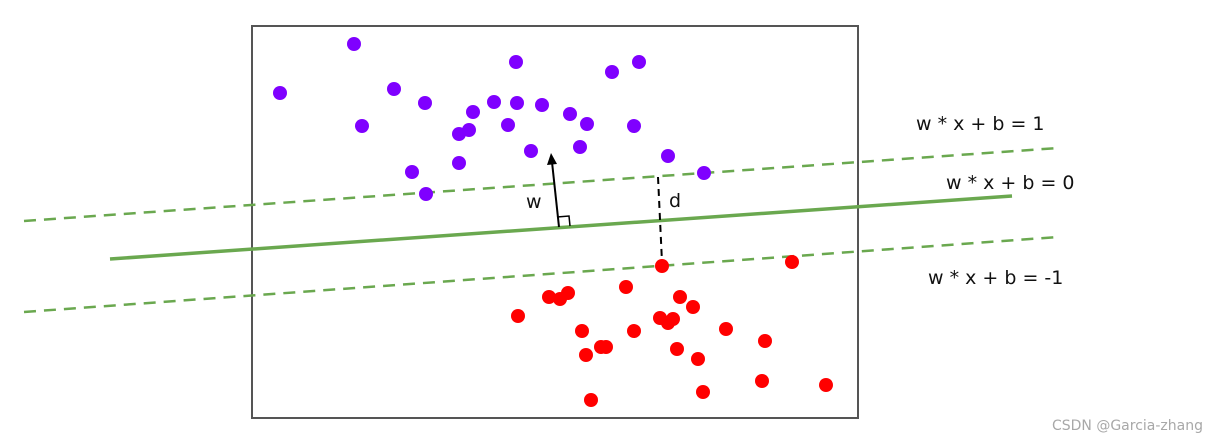 This screenshot has height=444, width=1219. Describe the element at coordinates (675, 201) in the screenshot. I see `margin-label: d` at that location.